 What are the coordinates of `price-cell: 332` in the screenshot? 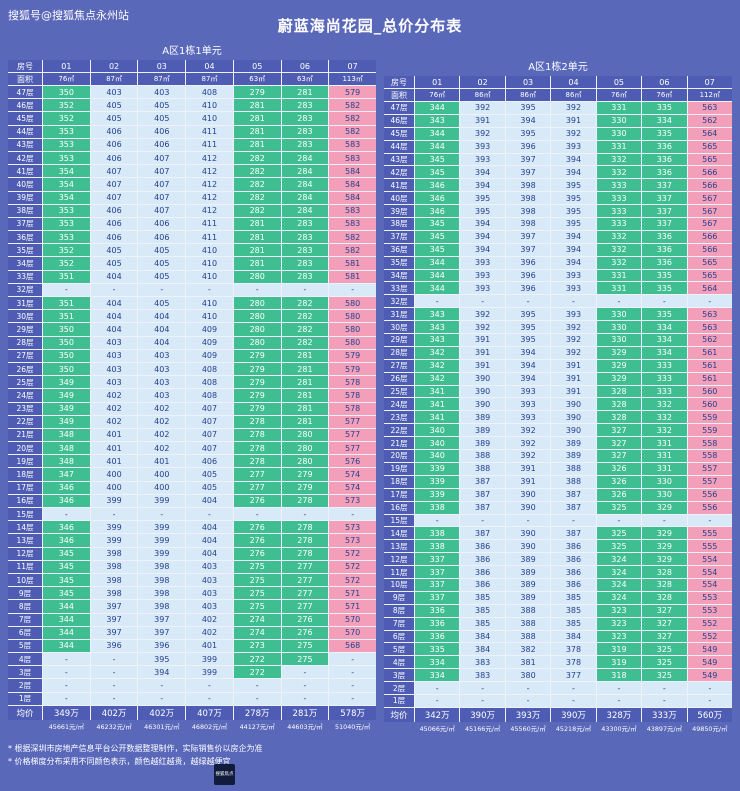 It's located at (619, 159).